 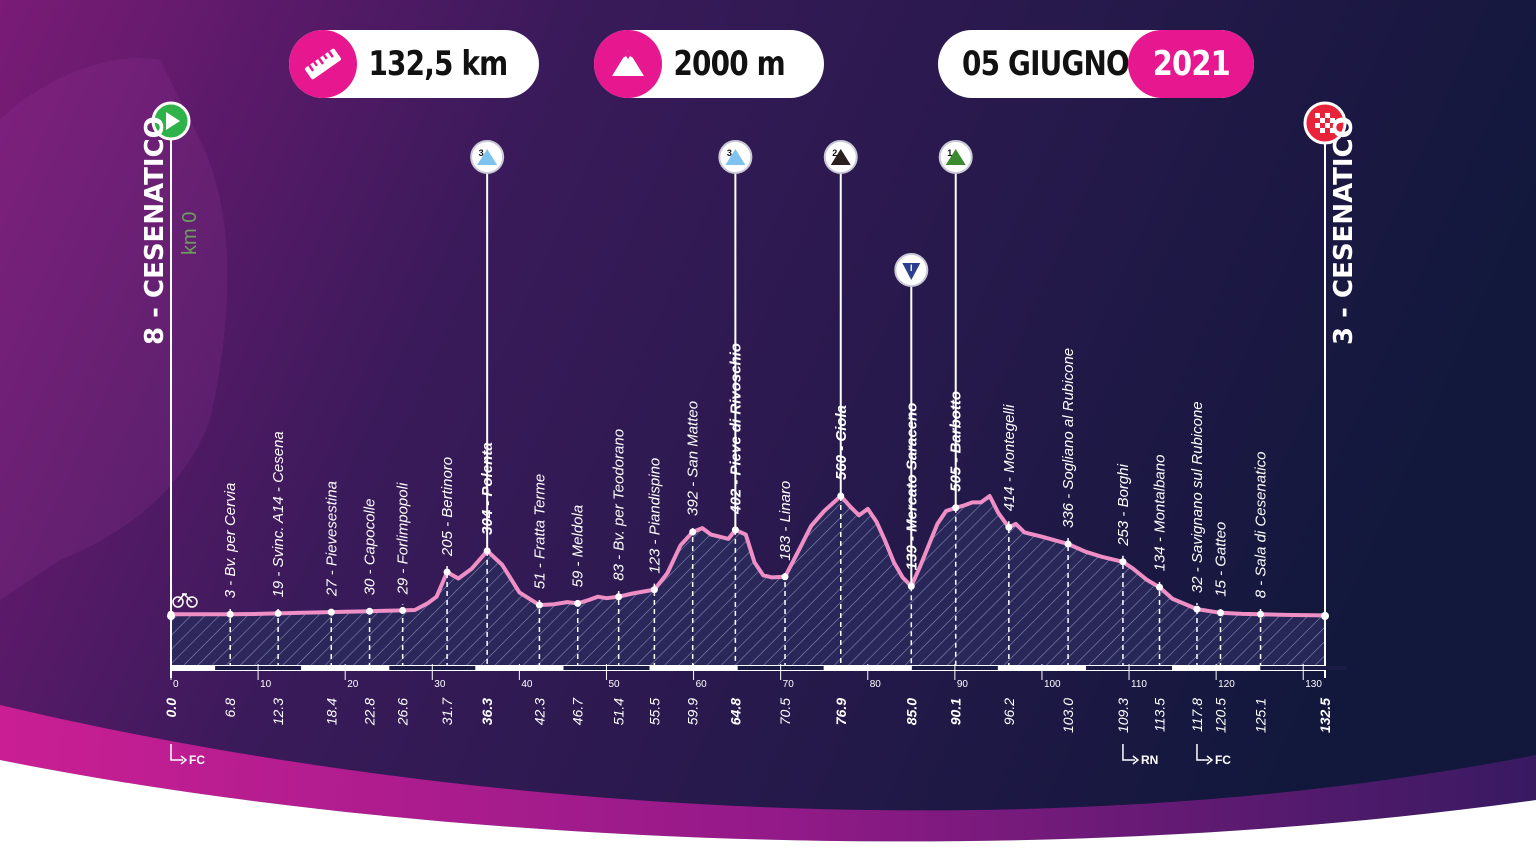 I want to click on waypoint-km: 6.8, so click(x=230, y=708).